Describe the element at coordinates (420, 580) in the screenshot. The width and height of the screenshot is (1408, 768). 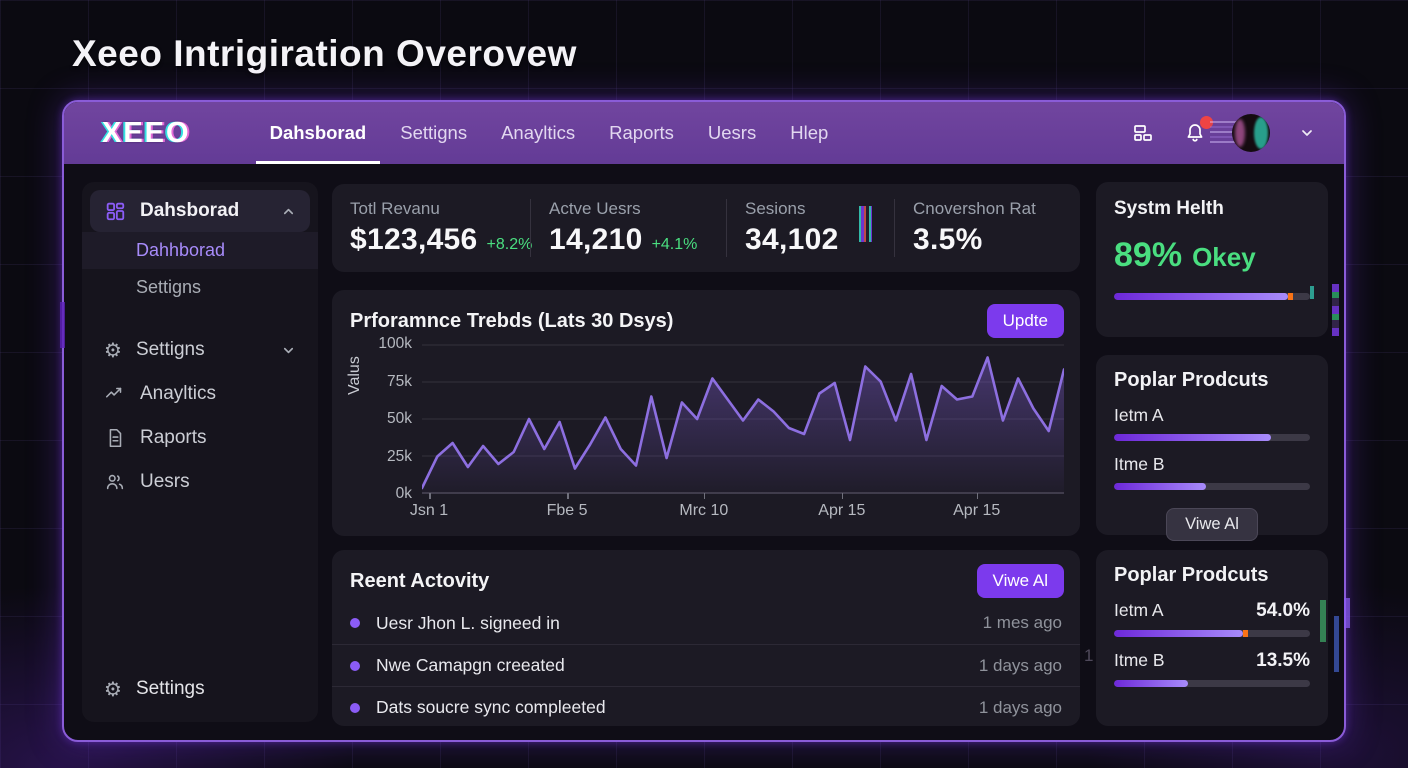
I see `activity-title: Reent Actovity` at that location.